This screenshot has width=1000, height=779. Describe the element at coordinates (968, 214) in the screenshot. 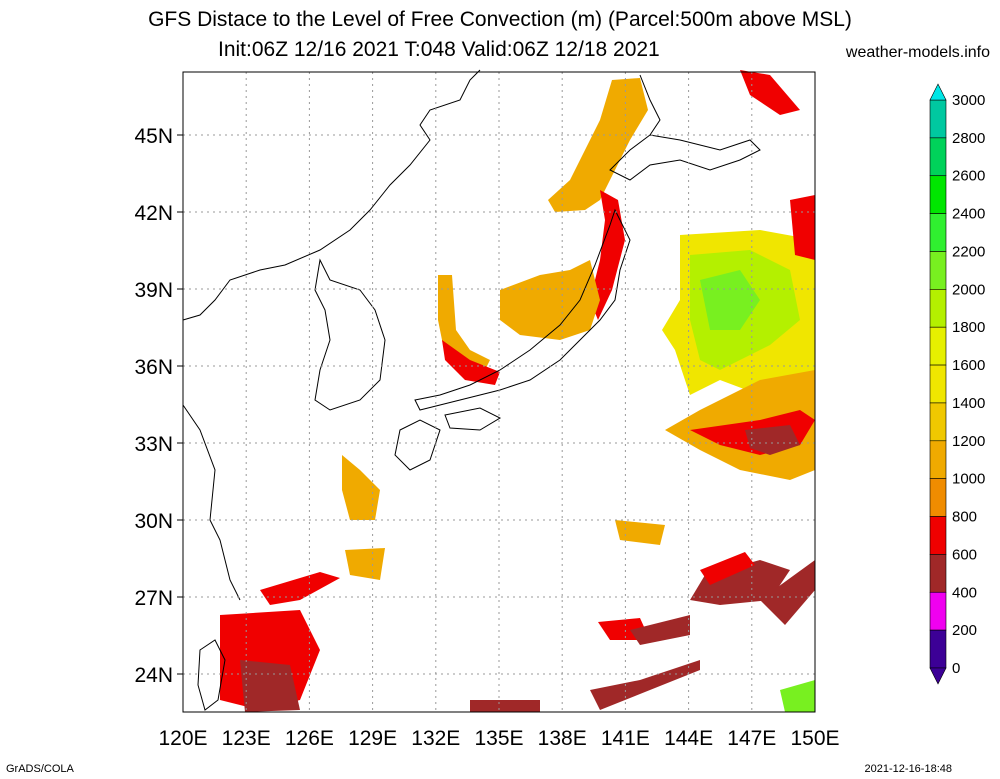

I see `colorbar-label: 2400` at that location.